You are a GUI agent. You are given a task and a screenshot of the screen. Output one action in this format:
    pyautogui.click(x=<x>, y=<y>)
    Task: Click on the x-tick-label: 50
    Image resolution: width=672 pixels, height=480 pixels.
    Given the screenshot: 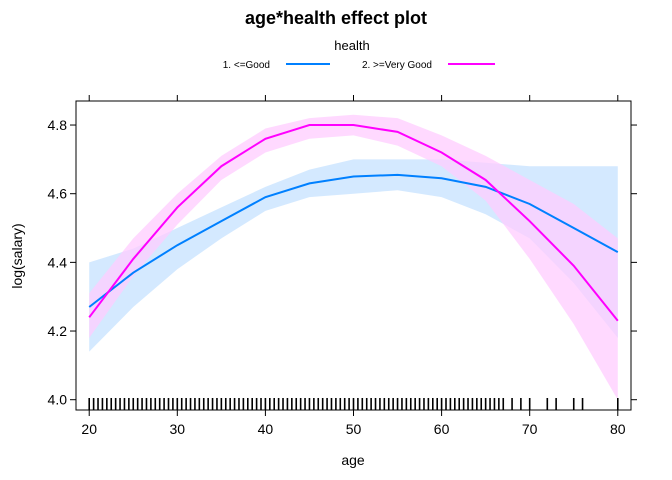 What is the action you would take?
    pyautogui.click(x=354, y=429)
    